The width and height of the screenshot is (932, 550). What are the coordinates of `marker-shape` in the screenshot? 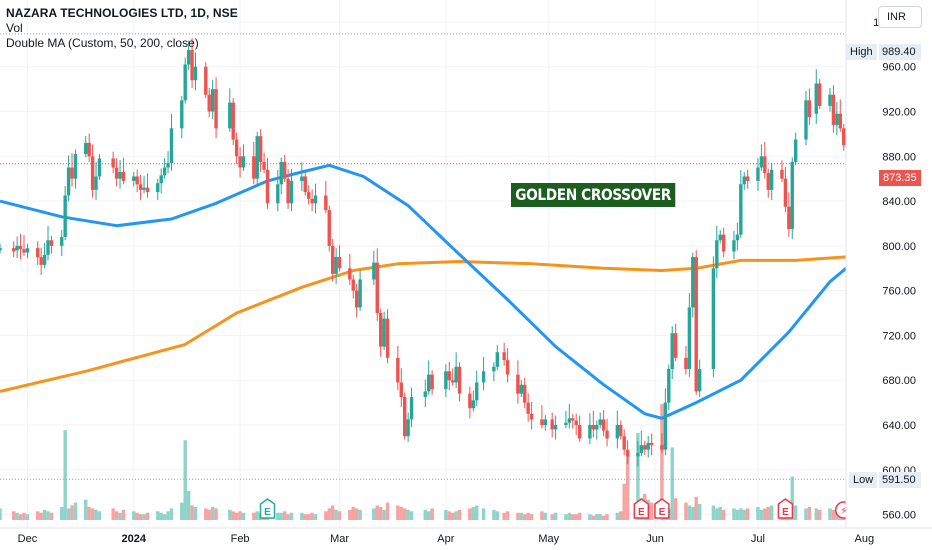 It's located at (267, 508).